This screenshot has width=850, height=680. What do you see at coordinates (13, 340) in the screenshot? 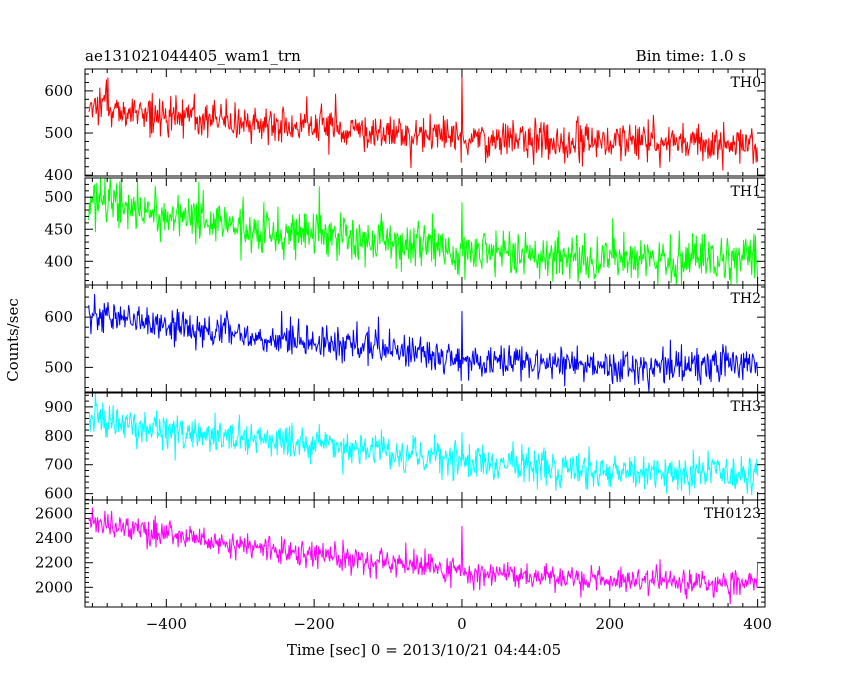
I see `y-axis-title: Counts/sec` at bounding box center [13, 340].